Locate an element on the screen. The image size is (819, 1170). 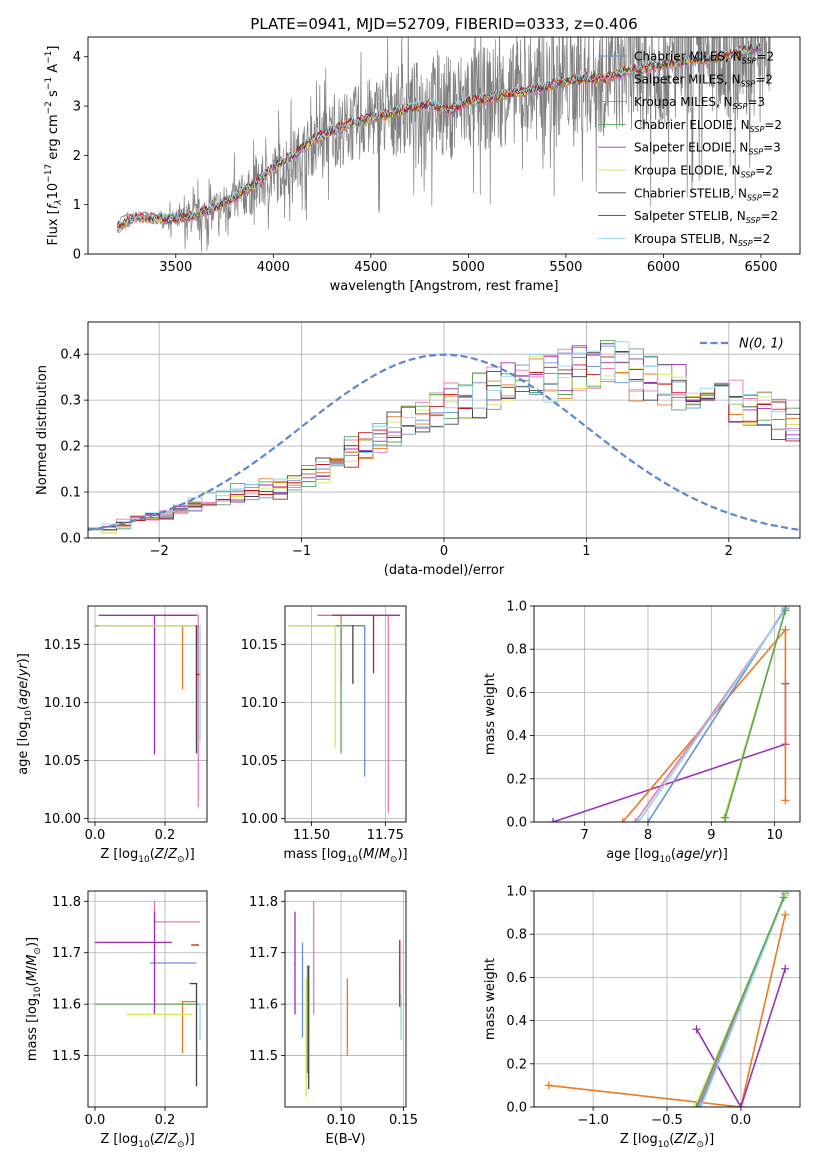
y-axis-label: mass weight is located at coordinates (490, 999).